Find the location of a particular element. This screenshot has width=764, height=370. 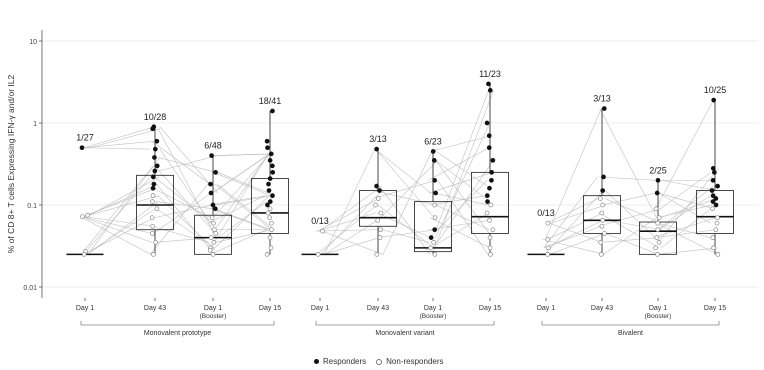

legend: Responders Non-responders is located at coordinates (379, 361).